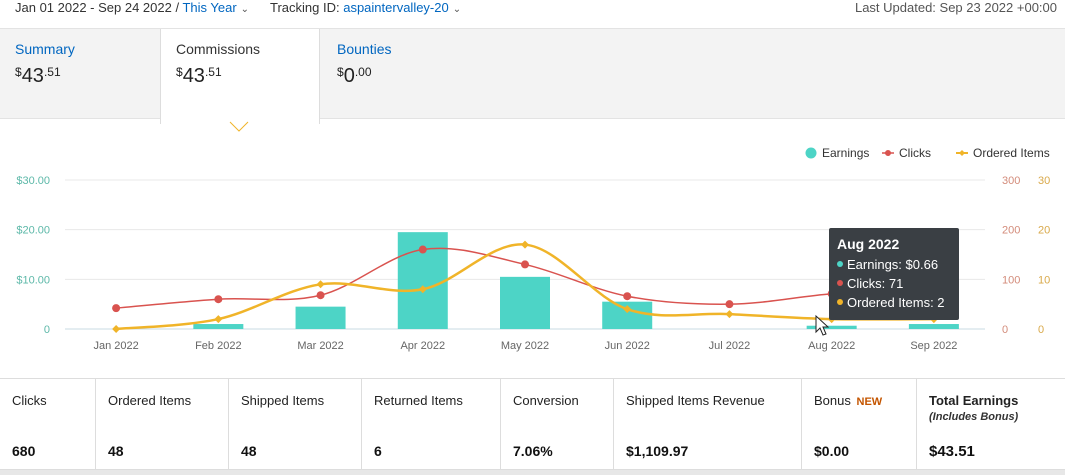 This screenshot has width=1065, height=475. I want to click on stat-clicks: Clicks 680, so click(48, 424).